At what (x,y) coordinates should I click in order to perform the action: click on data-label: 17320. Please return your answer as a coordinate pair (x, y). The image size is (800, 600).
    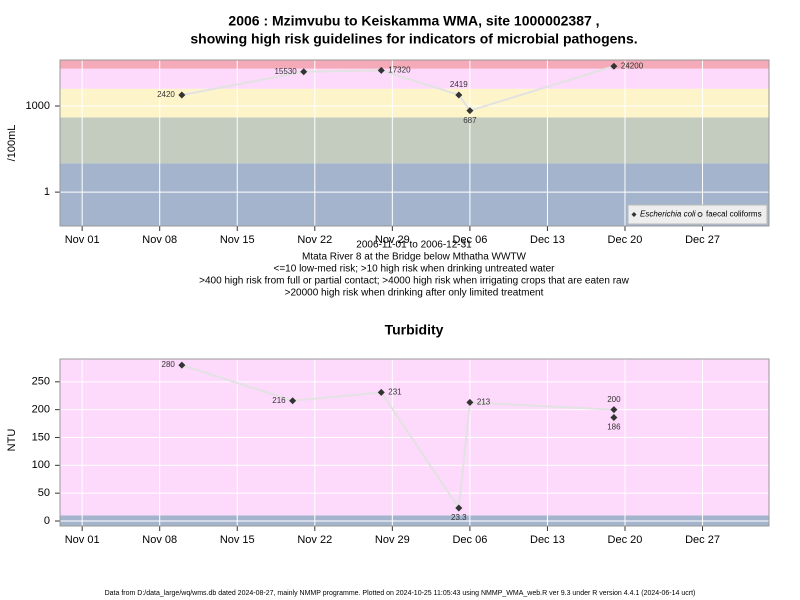
    Looking at the image, I should click on (399, 70).